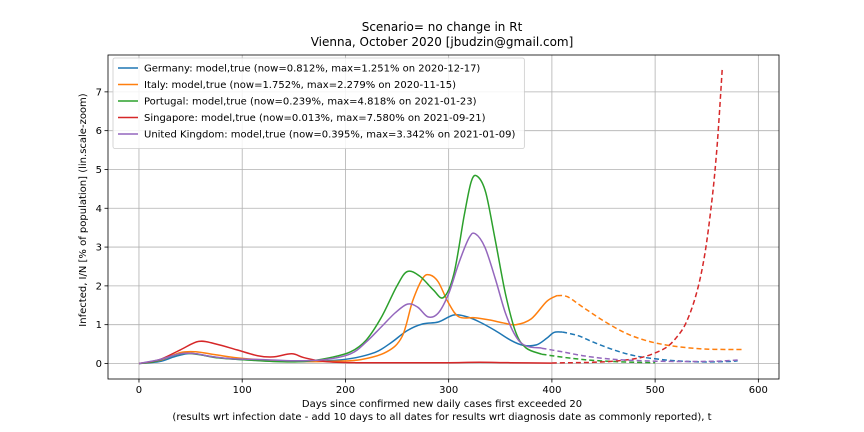 The width and height of the screenshot is (864, 432). Describe the element at coordinates (598, 358) in the screenshot. I see `series-line-portugal-projection` at that location.